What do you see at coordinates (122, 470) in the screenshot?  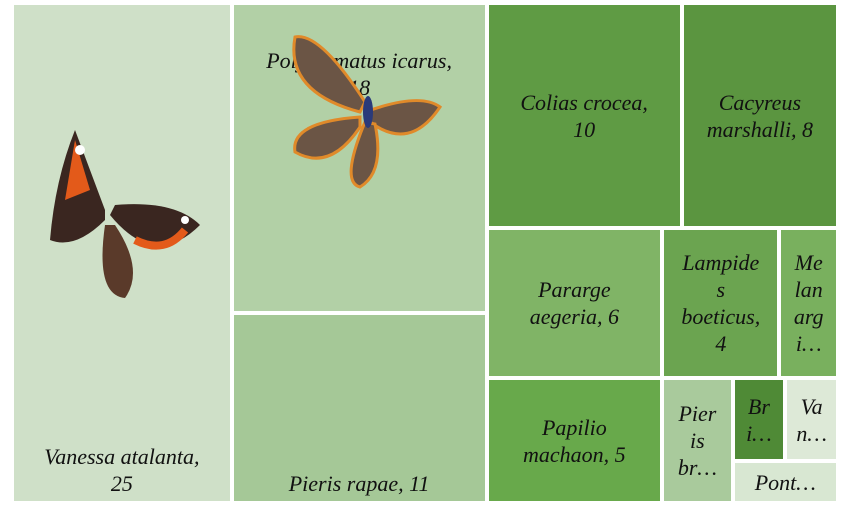 I see `cell-label: Vanessa atalanta, 25` at bounding box center [122, 470].